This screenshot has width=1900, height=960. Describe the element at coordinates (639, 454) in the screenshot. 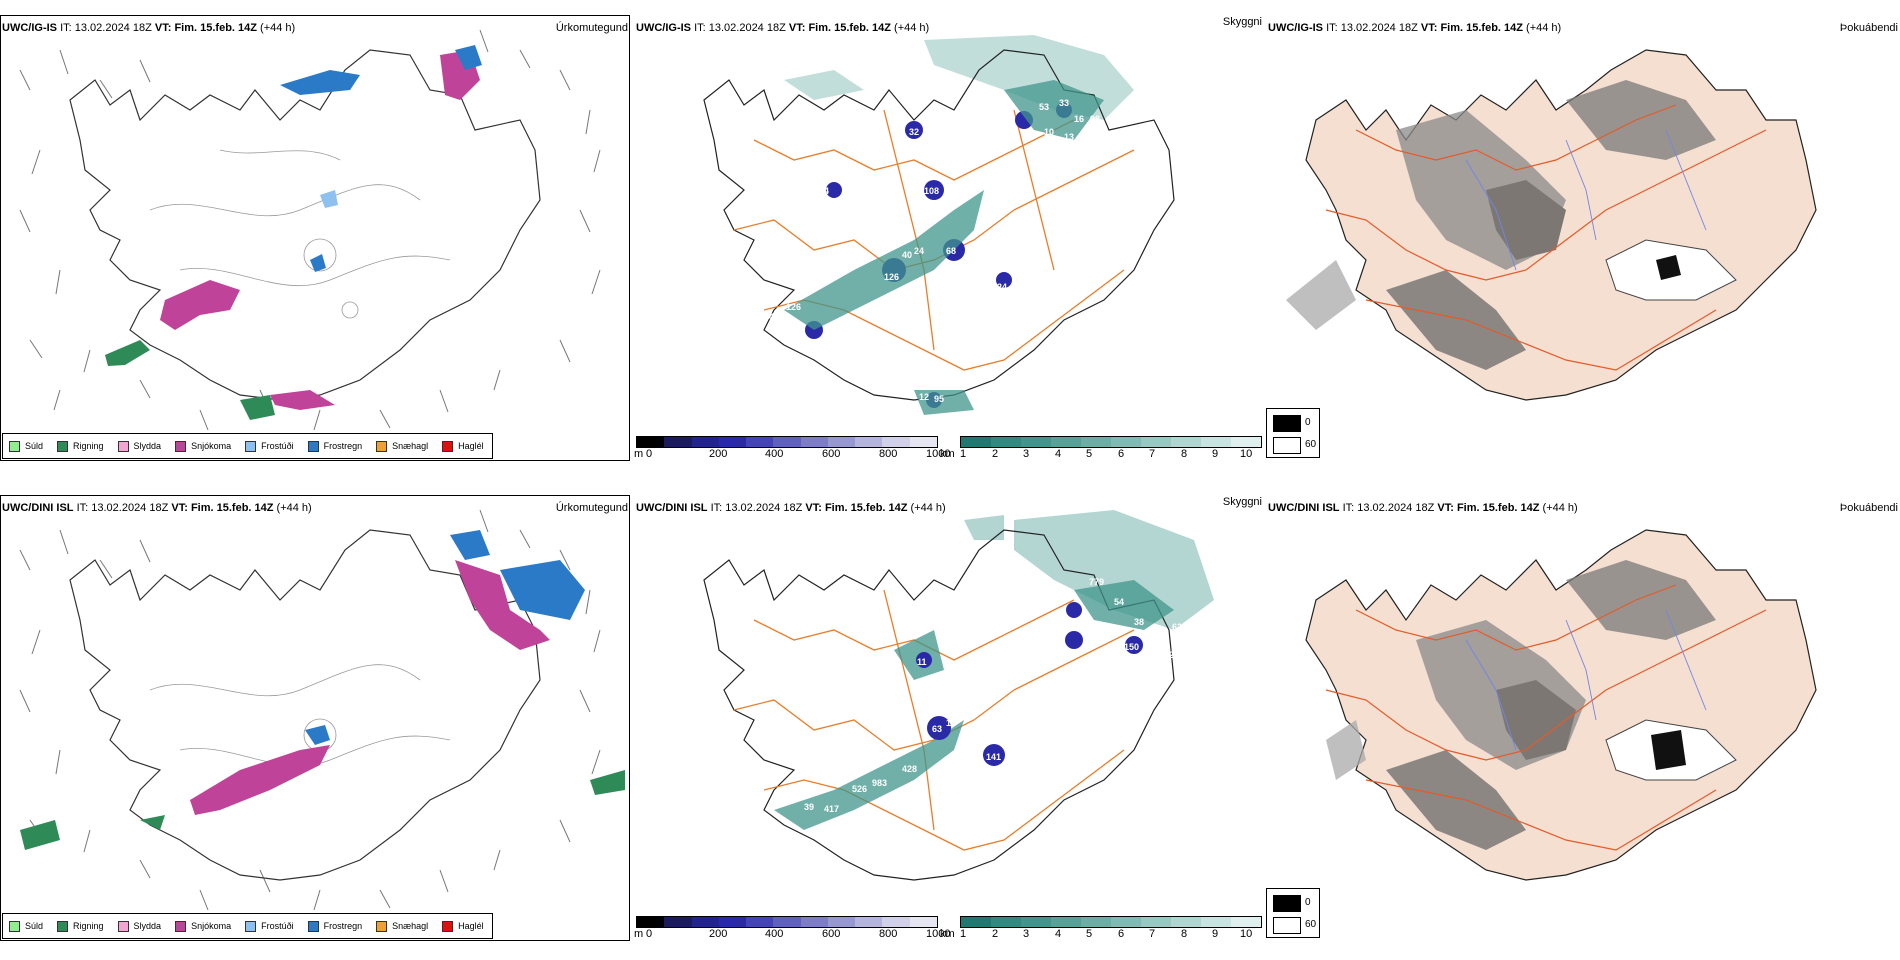

I see `cloud-base-unit: m` at that location.